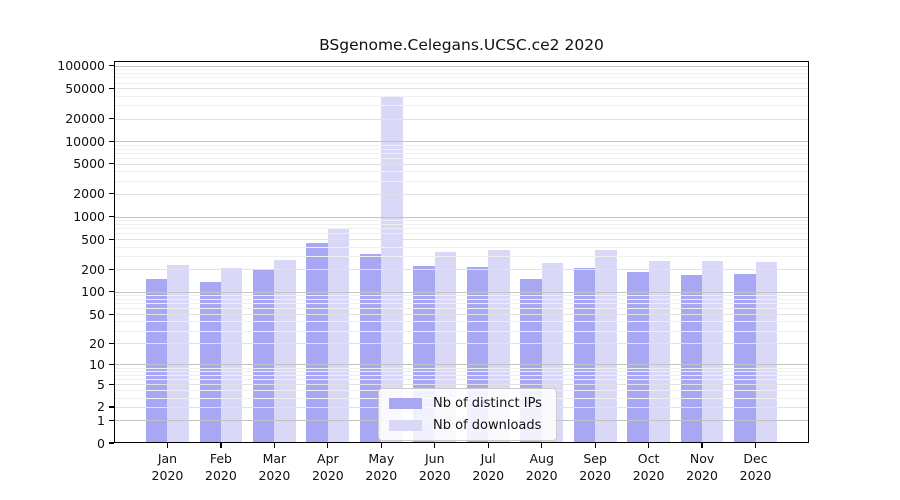 The image size is (900, 500). I want to click on y-tick-label: 20, so click(97, 343).